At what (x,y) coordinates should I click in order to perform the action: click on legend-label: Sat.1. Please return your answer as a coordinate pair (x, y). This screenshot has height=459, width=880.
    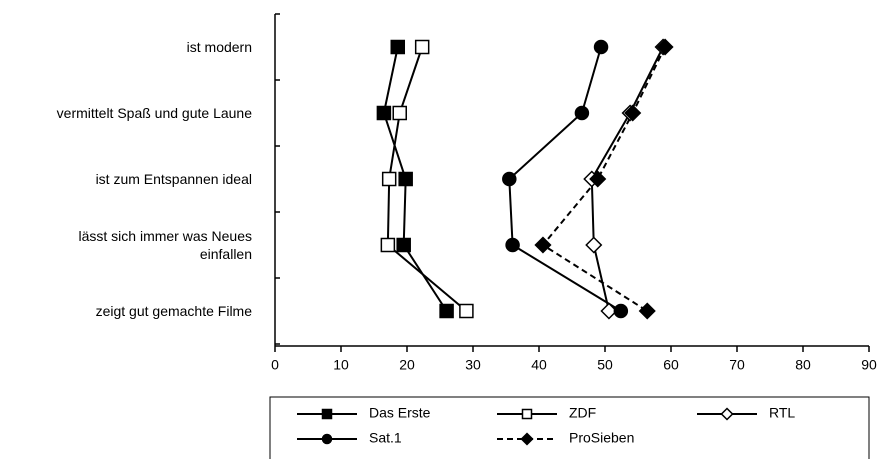
    Looking at the image, I should click on (385, 438).